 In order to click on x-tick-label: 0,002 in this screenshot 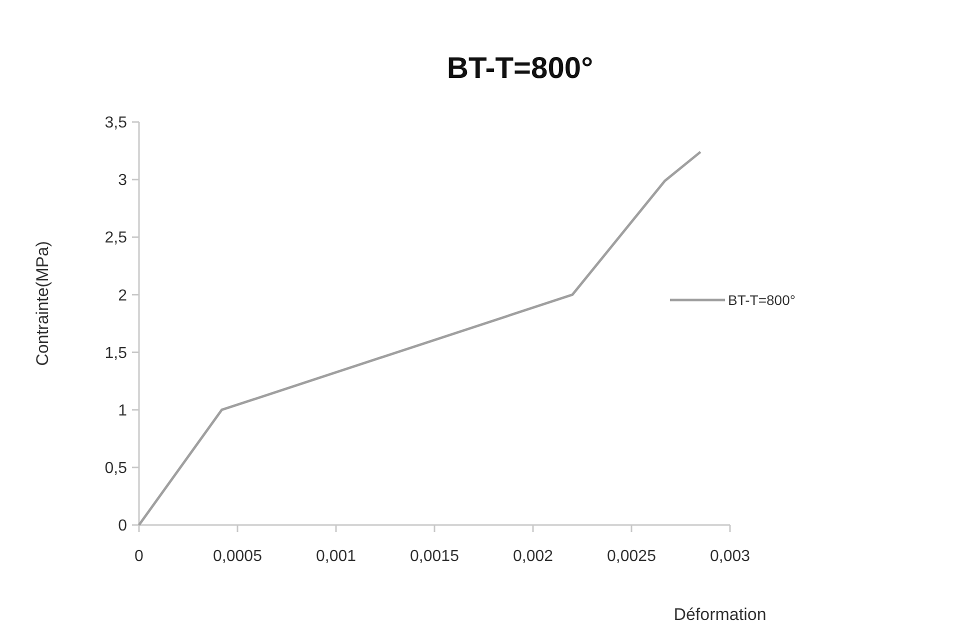, I will do `click(533, 556)`.